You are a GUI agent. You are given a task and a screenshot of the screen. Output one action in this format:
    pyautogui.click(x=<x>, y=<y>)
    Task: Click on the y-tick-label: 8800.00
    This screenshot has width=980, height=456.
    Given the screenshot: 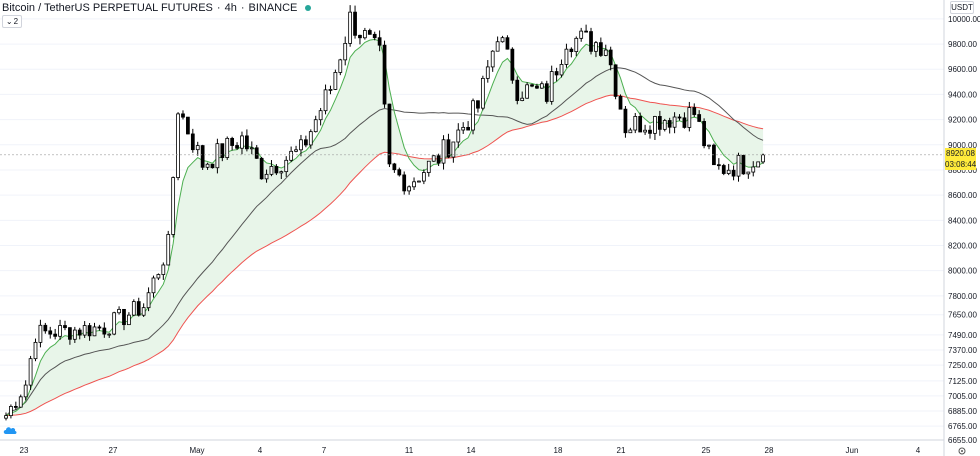 What is the action you would take?
    pyautogui.click(x=962, y=170)
    